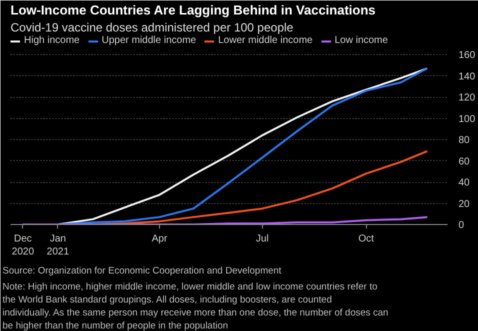 The height and width of the screenshot is (331, 478). Describe the element at coordinates (58, 246) in the screenshot. I see `x-tick-label: Jan 2021` at that location.